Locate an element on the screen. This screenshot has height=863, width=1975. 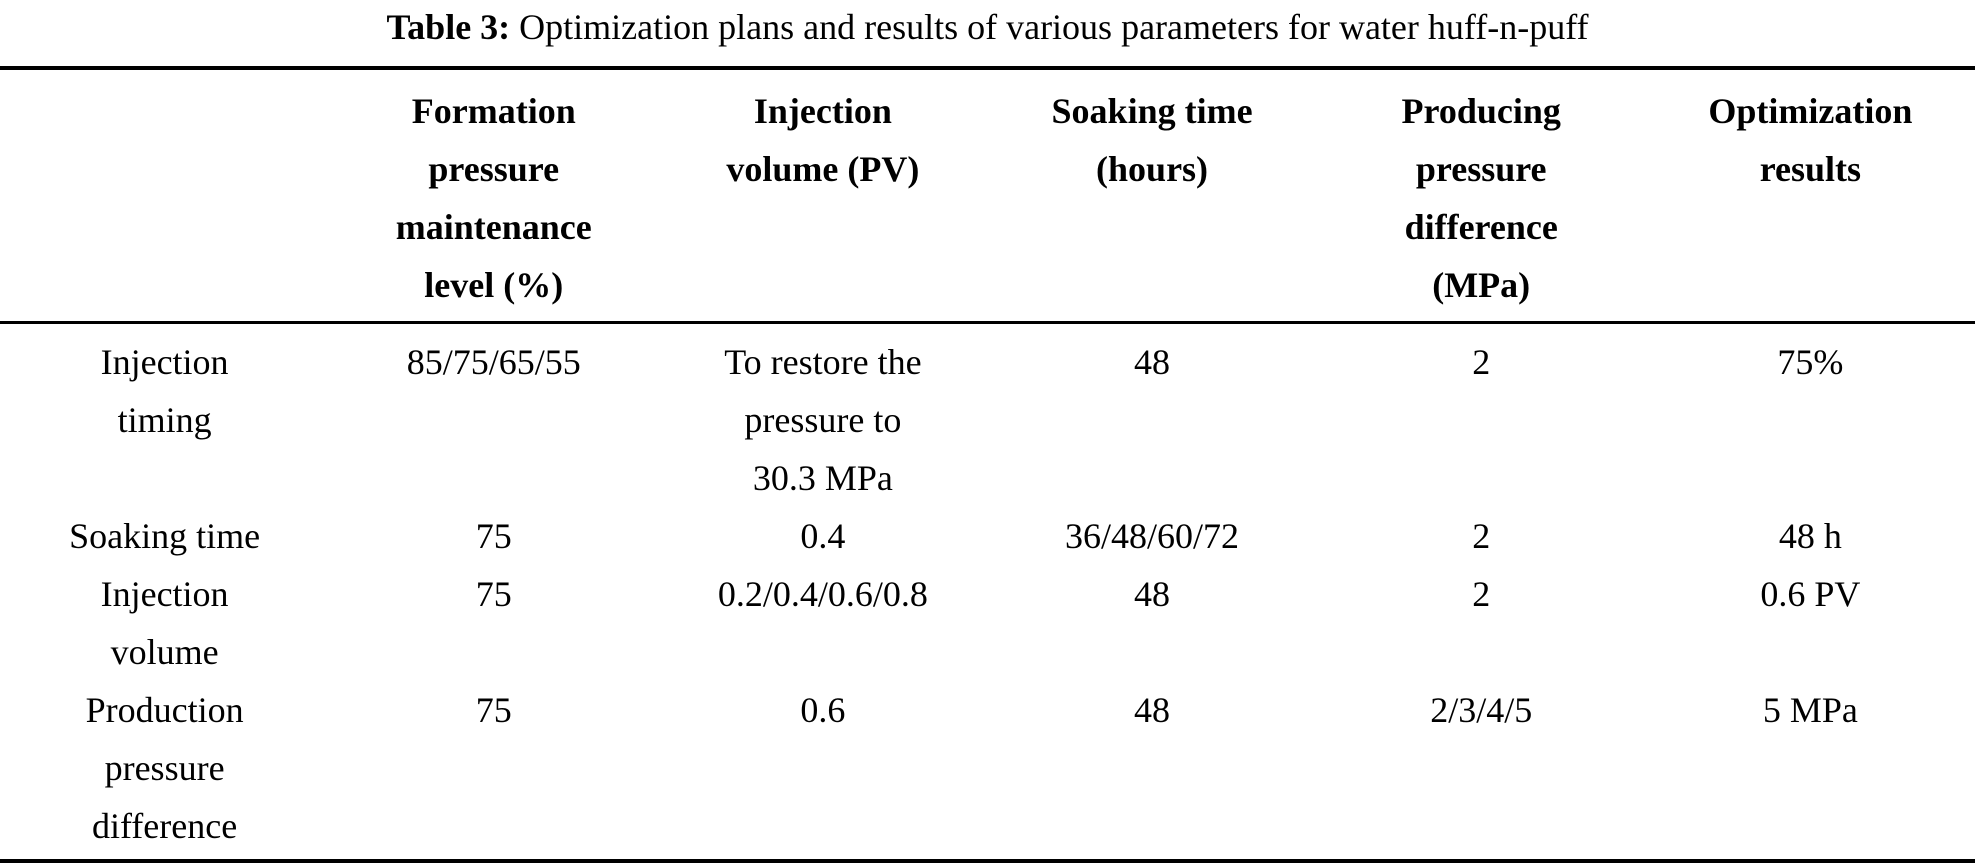
table-cell: 2/3/4/5 is located at coordinates (1481, 710).